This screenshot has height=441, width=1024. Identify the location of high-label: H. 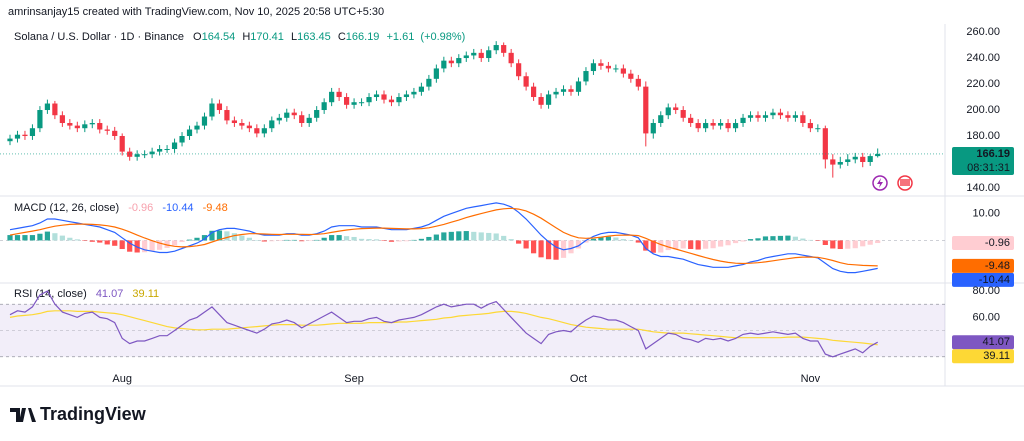
(246, 37).